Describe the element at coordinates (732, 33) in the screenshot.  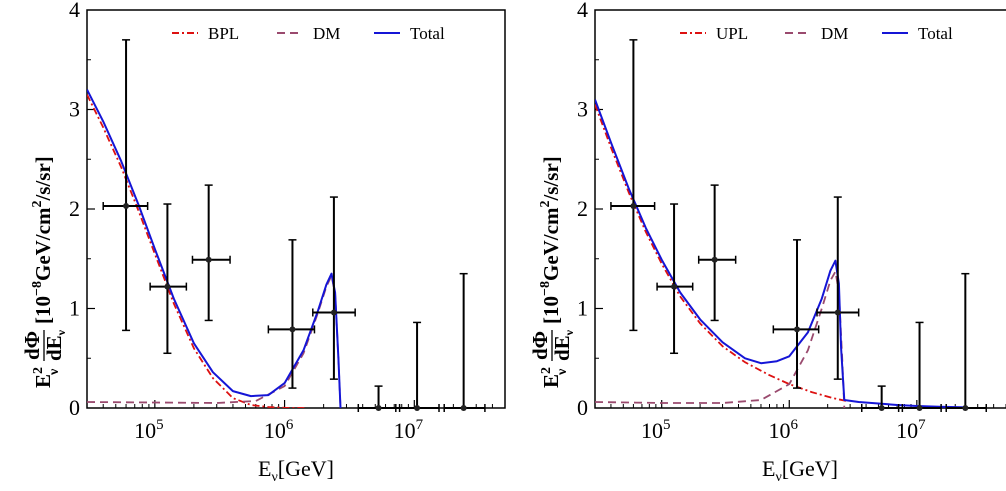
I see `legend-label: UPL` at that location.